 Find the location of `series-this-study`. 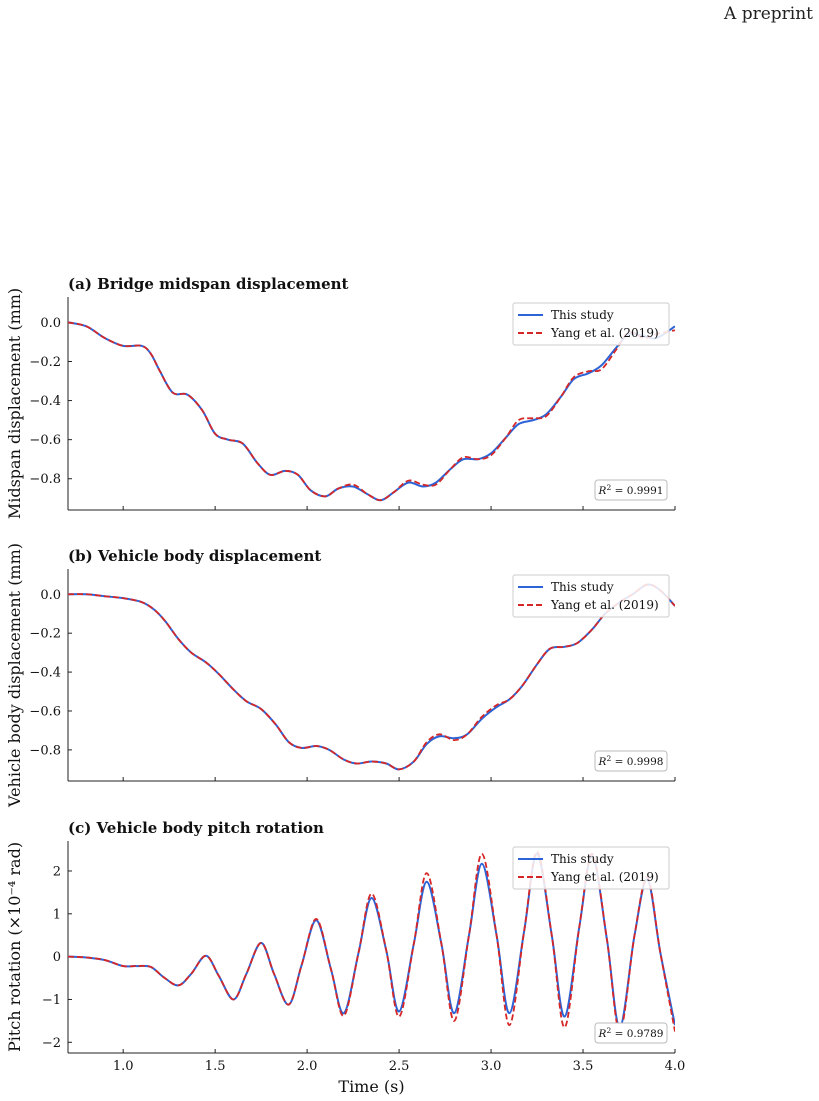

series-this-study is located at coordinates (371, 411).